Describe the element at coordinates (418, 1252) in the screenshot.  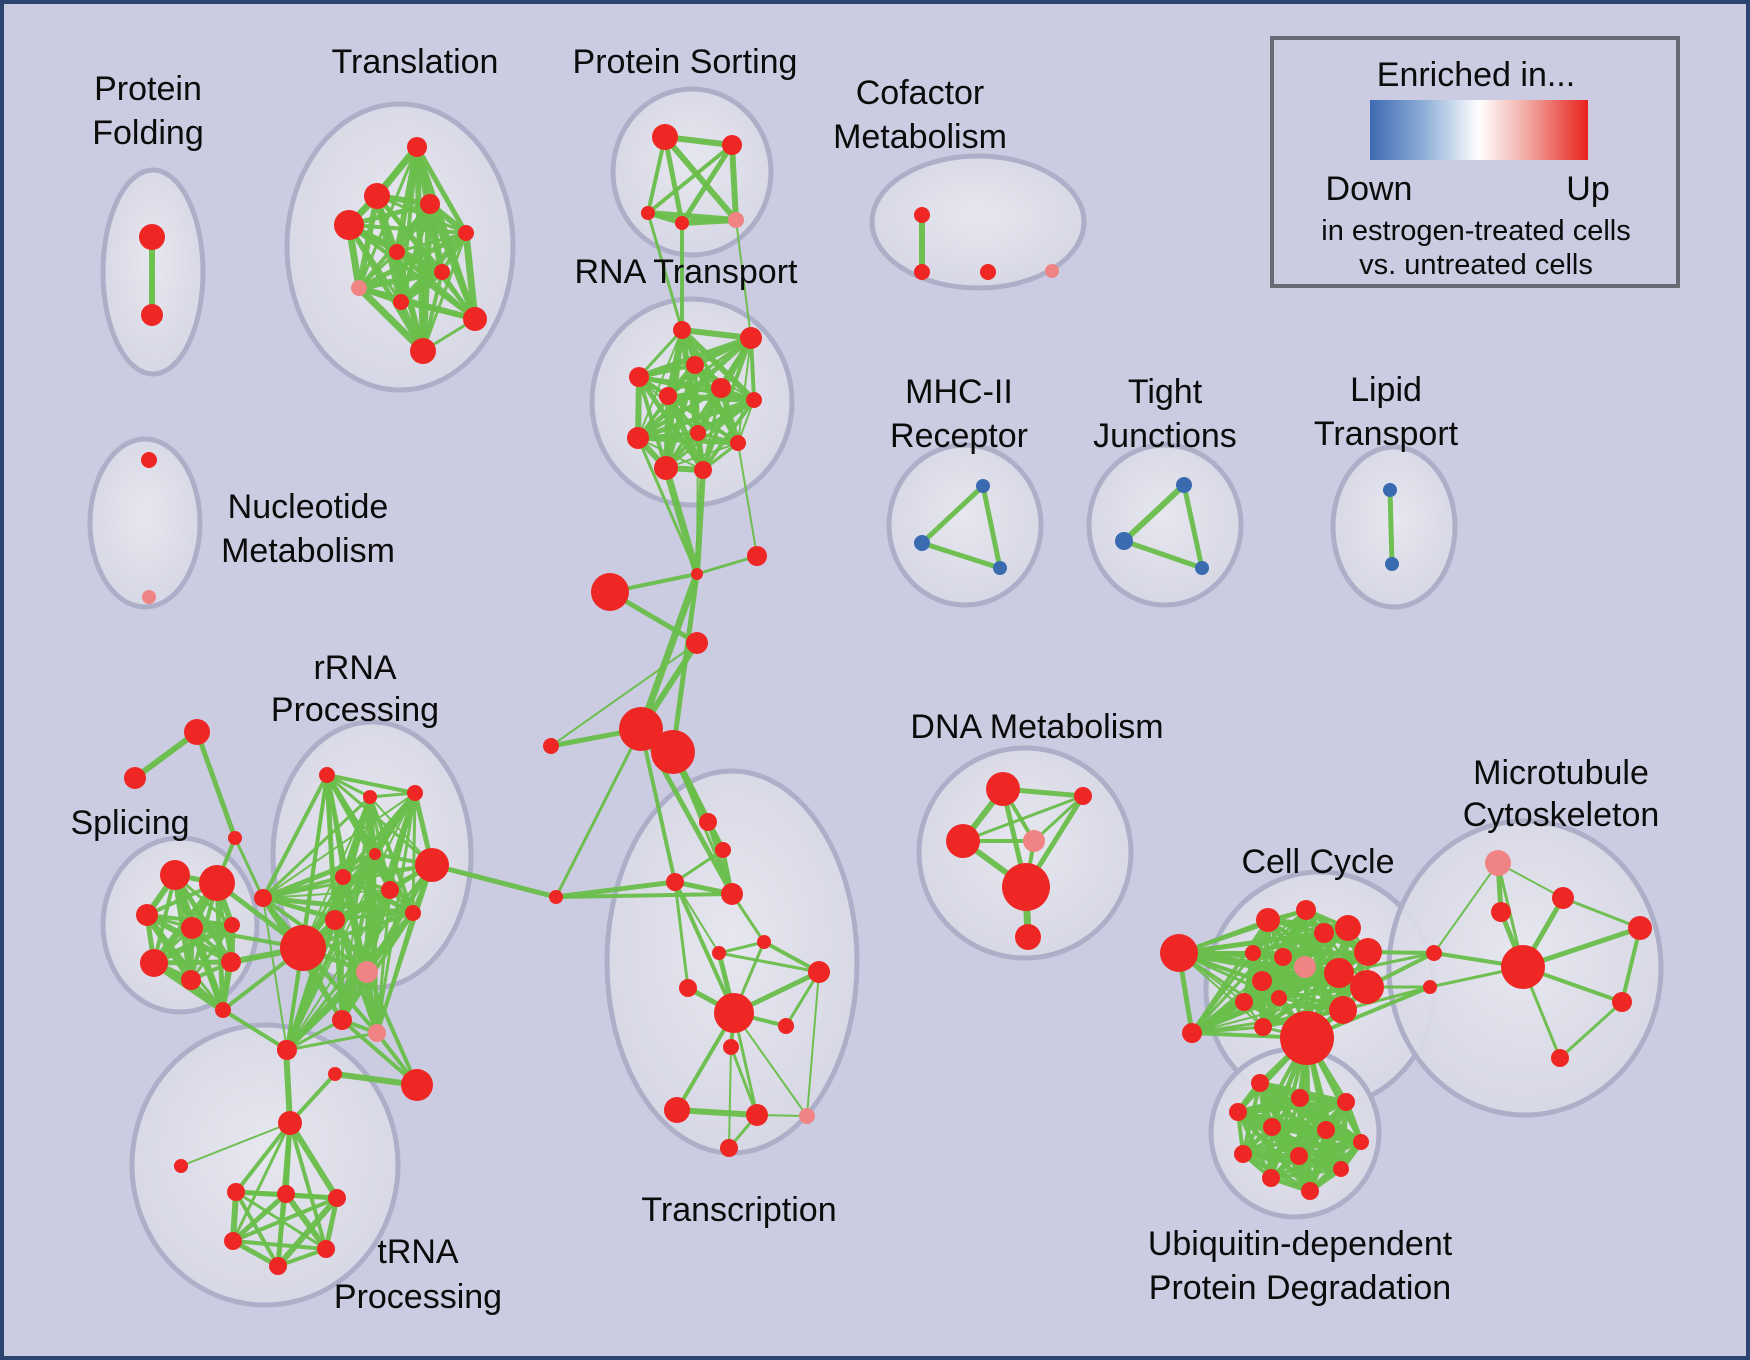
I see `cluster-label-trna-processing: tRNA` at that location.